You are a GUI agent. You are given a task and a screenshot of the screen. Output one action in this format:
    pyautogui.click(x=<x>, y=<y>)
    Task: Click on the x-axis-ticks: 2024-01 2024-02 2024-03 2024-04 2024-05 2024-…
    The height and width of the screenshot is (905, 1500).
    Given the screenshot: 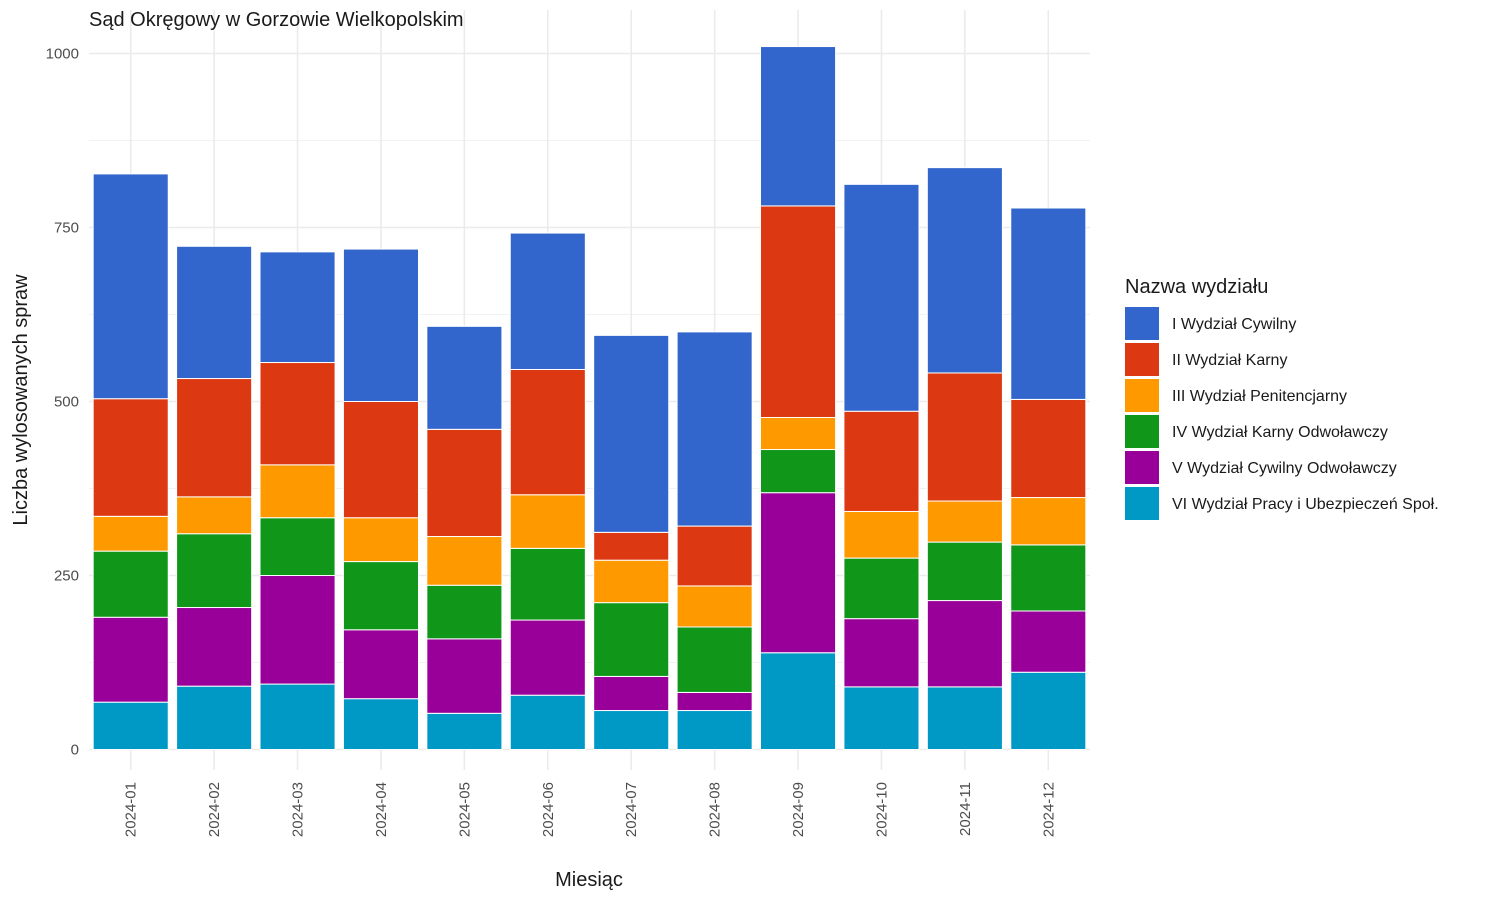 What is the action you would take?
    pyautogui.click(x=590, y=809)
    